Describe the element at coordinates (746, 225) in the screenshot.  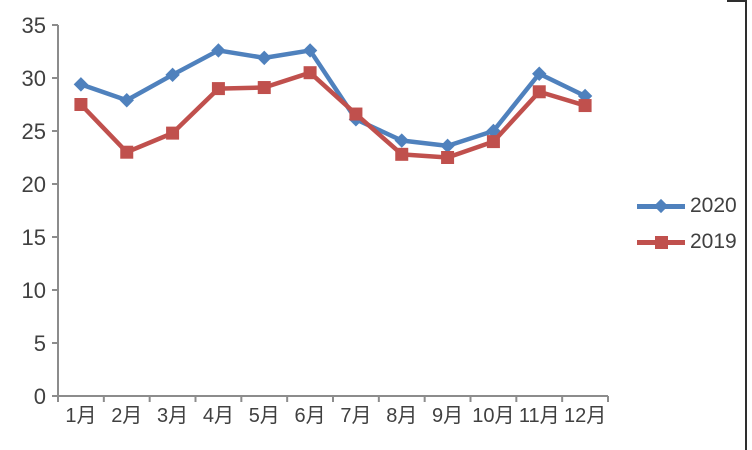
I see `image-right-border` at that location.